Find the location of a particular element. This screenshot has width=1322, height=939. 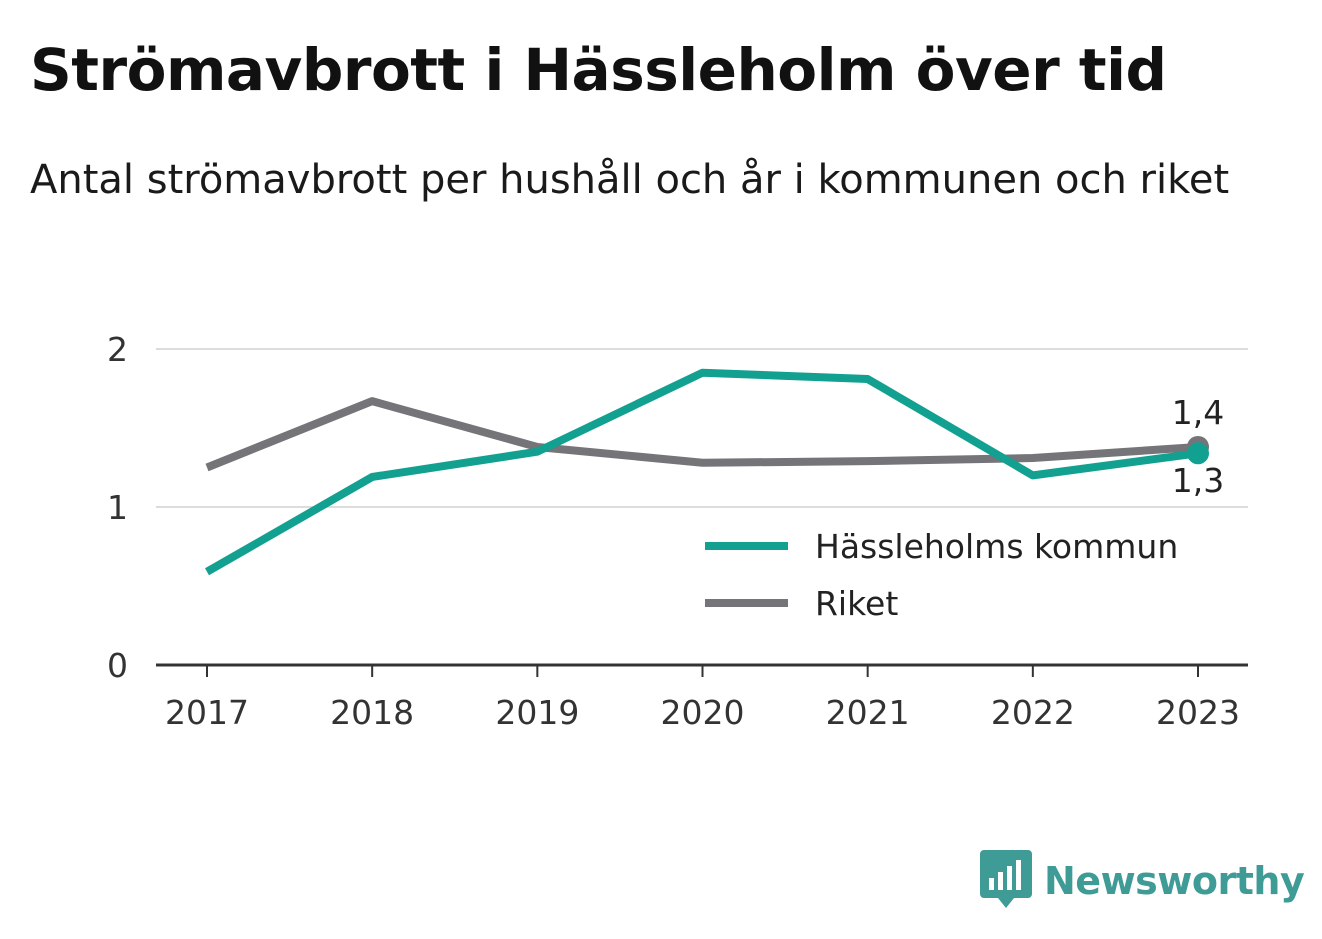

x-tick-label: 2022 is located at coordinates (1033, 712).